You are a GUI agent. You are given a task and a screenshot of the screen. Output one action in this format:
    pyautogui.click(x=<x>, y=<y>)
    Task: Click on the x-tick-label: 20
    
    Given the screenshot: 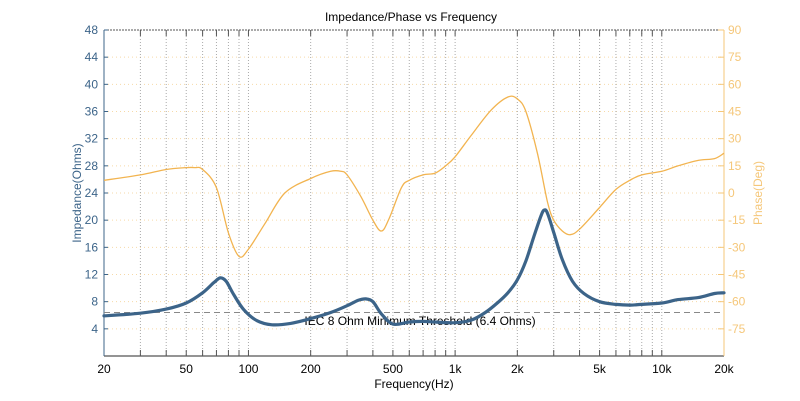 What is the action you would take?
    pyautogui.click(x=104, y=369)
    